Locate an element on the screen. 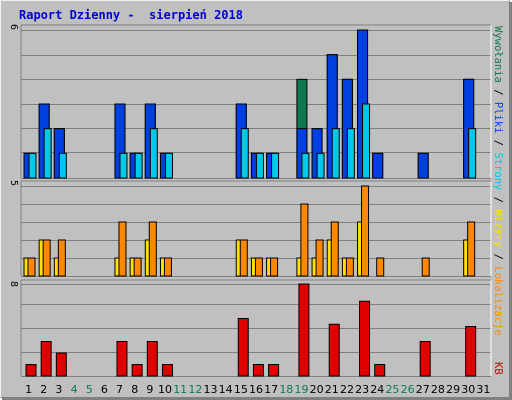  x-tick-label: 11 is located at coordinates (180, 389).